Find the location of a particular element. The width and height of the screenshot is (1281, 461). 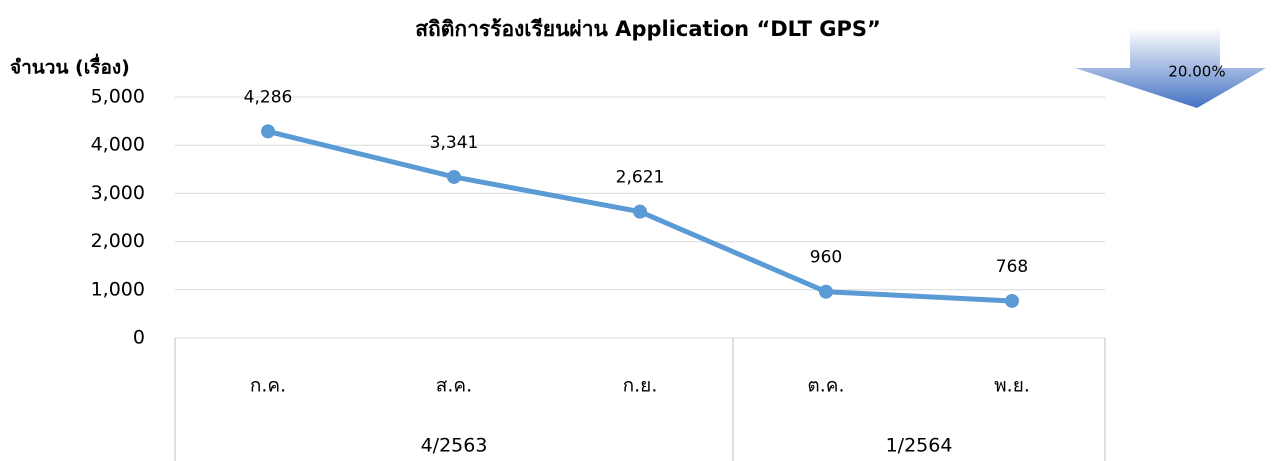

group-label: 4/2563 is located at coordinates (454, 446).